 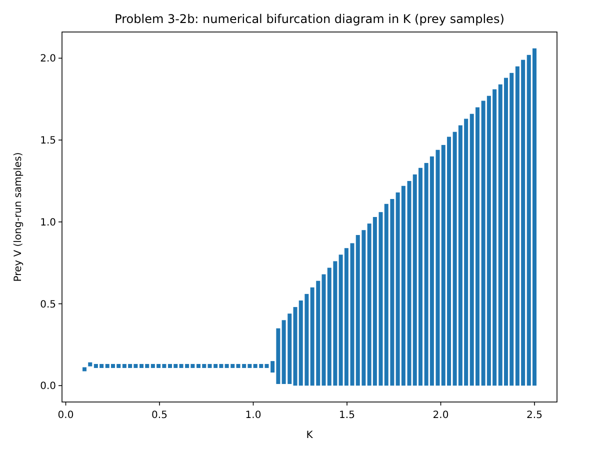 What do you see at coordinates (160, 415) in the screenshot?
I see `x-tick-label: 0.5` at bounding box center [160, 415].